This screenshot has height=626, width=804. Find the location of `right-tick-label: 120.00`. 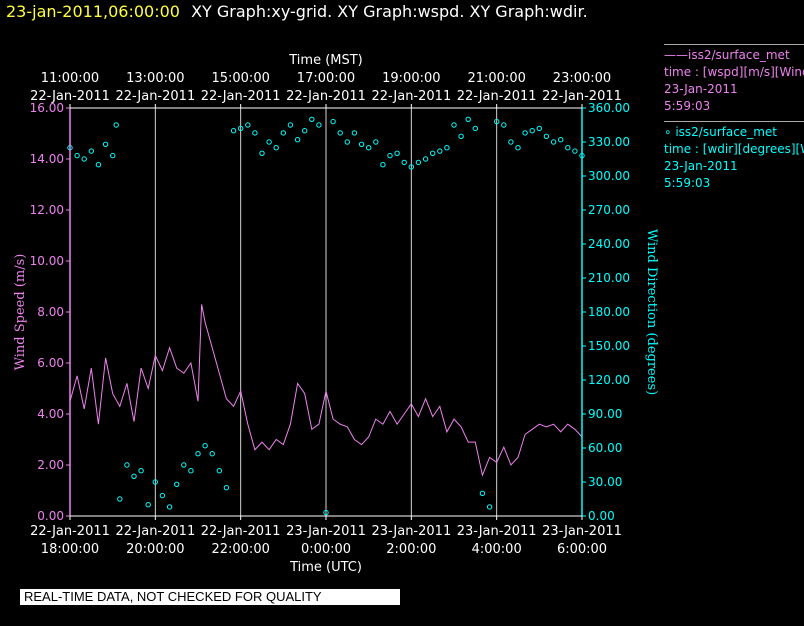

right-tick-label: 120.00 is located at coordinates (609, 380).